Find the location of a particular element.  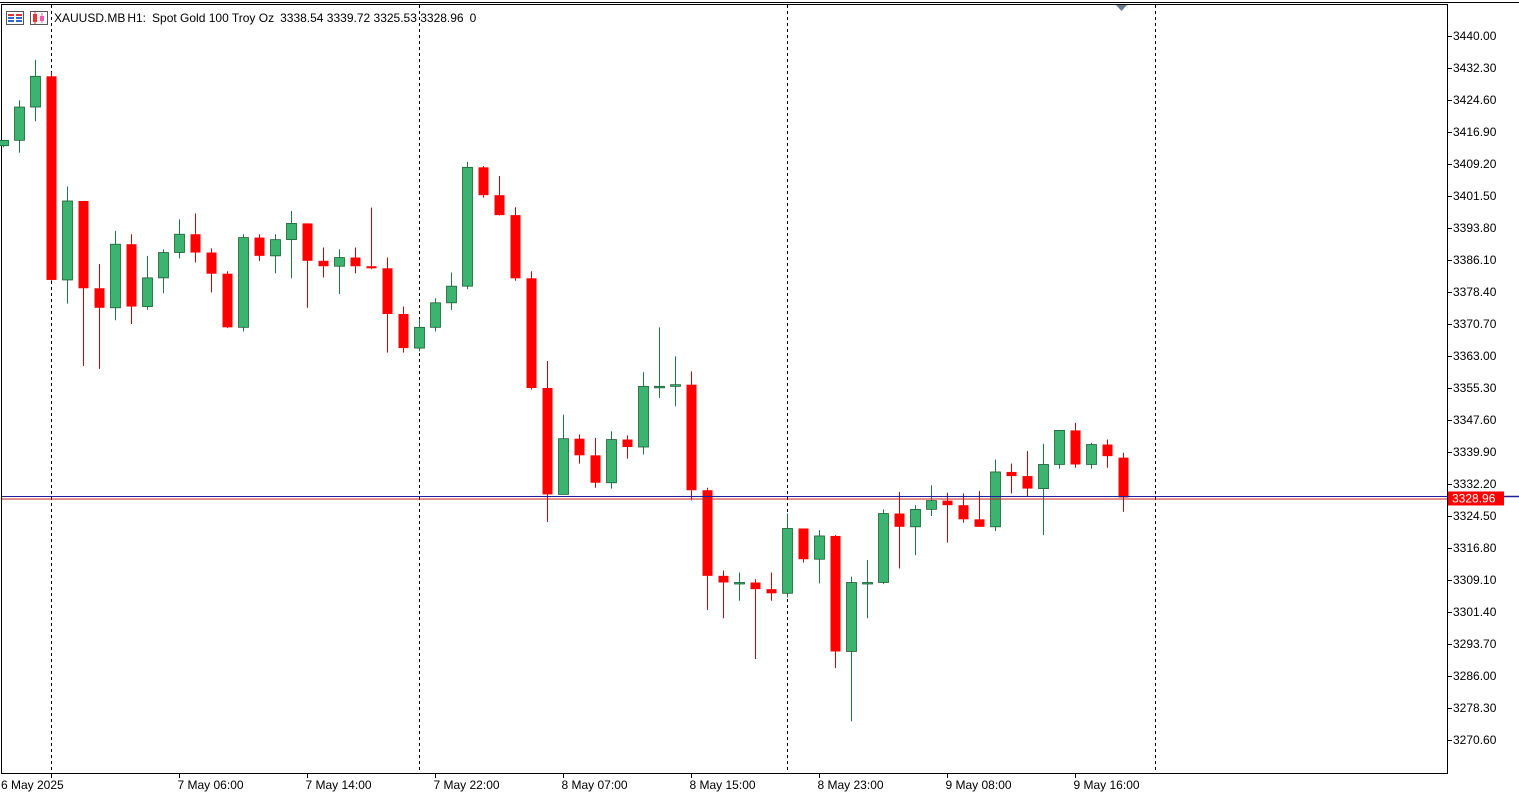

shift-marker-icon is located at coordinates (1121, 8).